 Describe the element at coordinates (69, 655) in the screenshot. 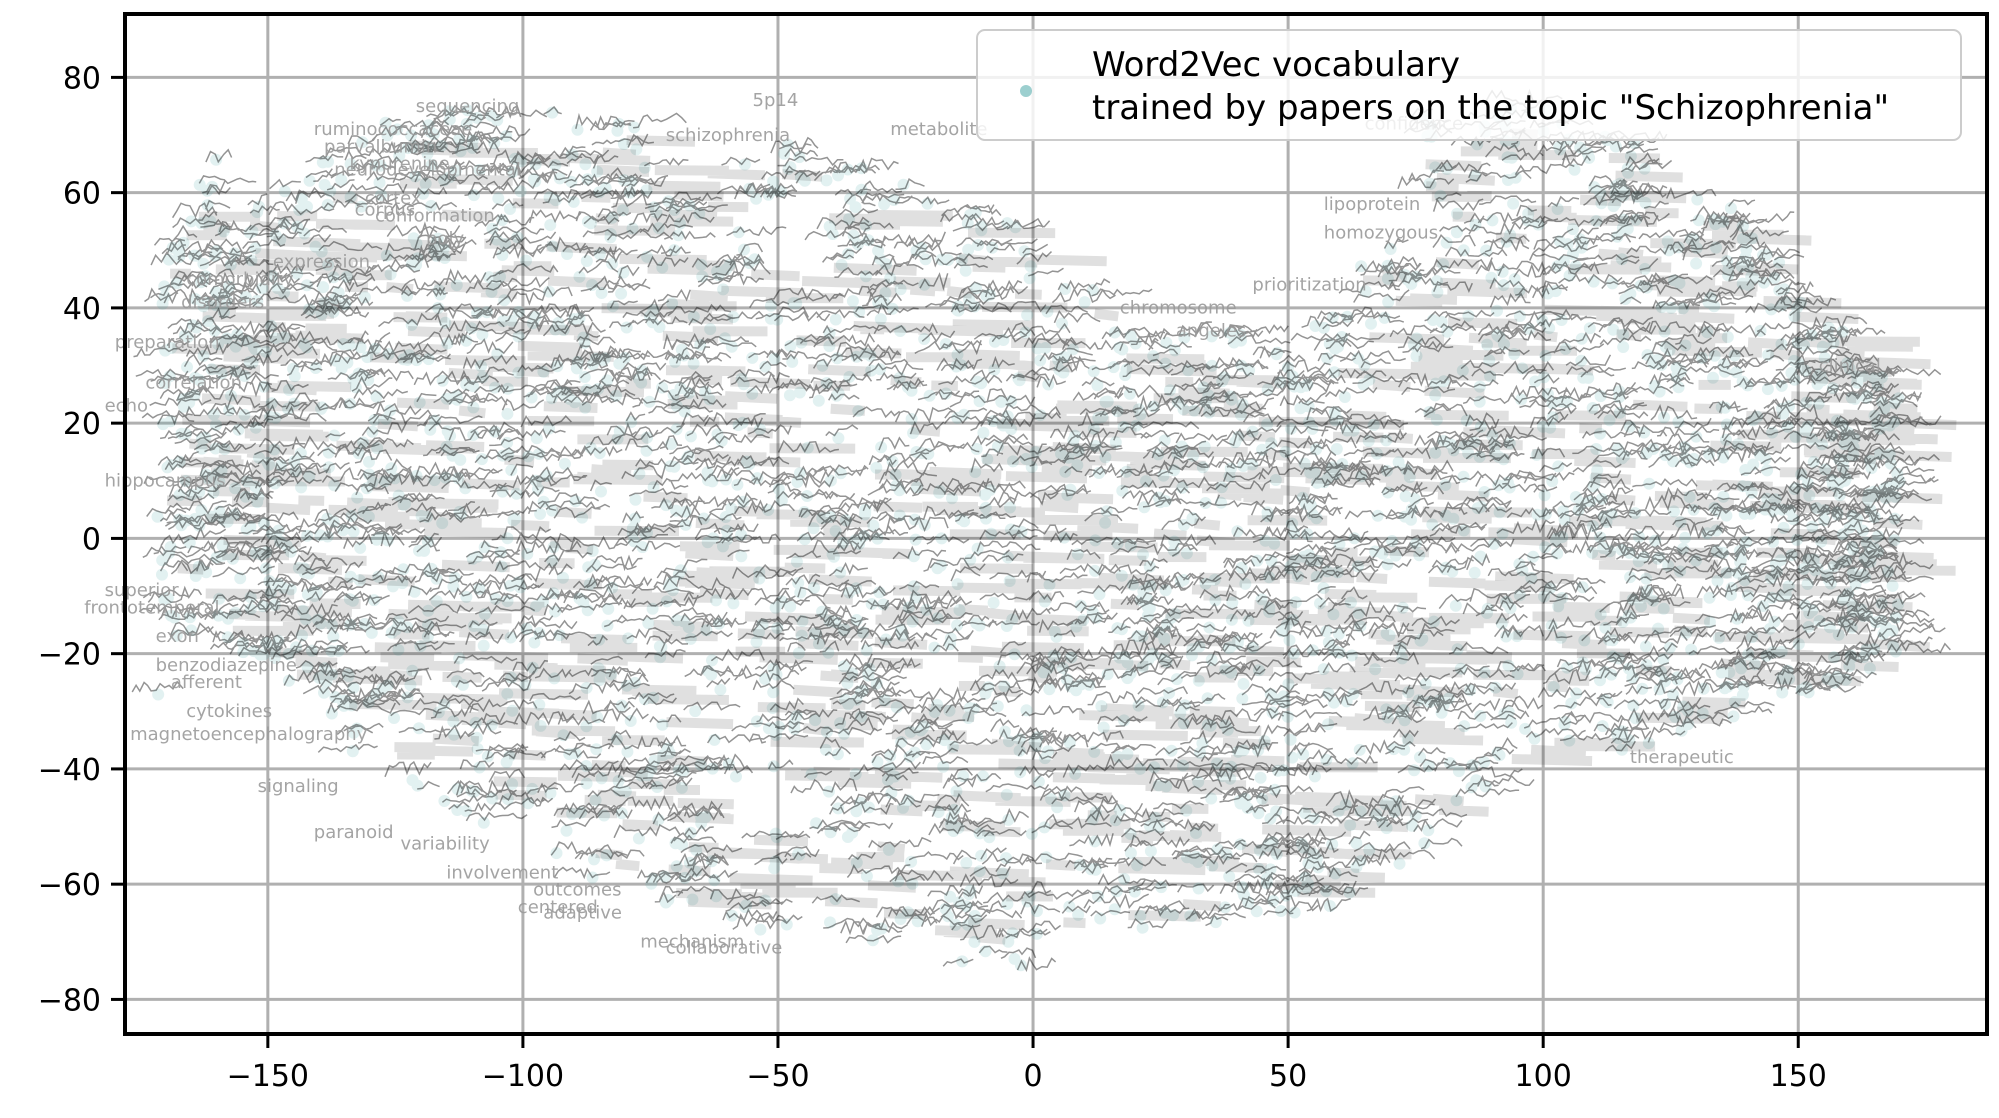

I see `y-tick-label: −20` at that location.